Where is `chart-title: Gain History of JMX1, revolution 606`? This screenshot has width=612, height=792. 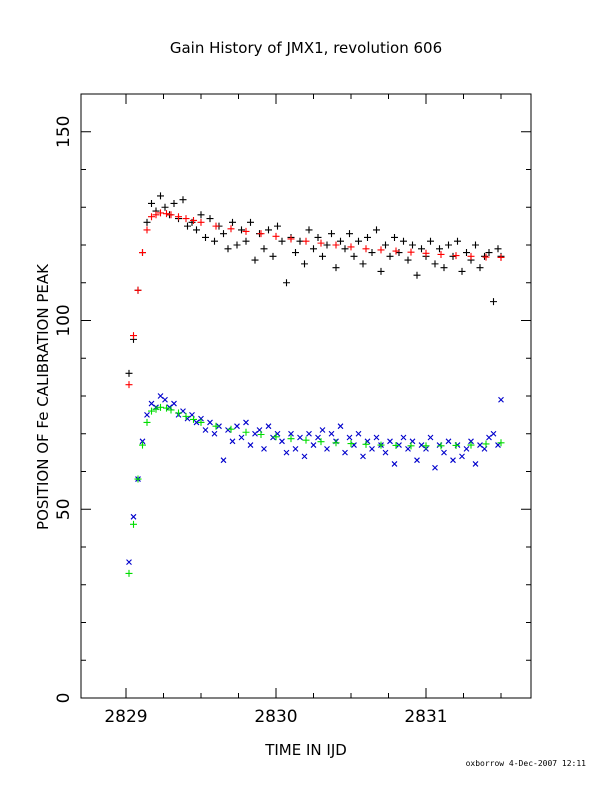 chart-title: Gain History of JMX1, revolution 606 is located at coordinates (306, 48).